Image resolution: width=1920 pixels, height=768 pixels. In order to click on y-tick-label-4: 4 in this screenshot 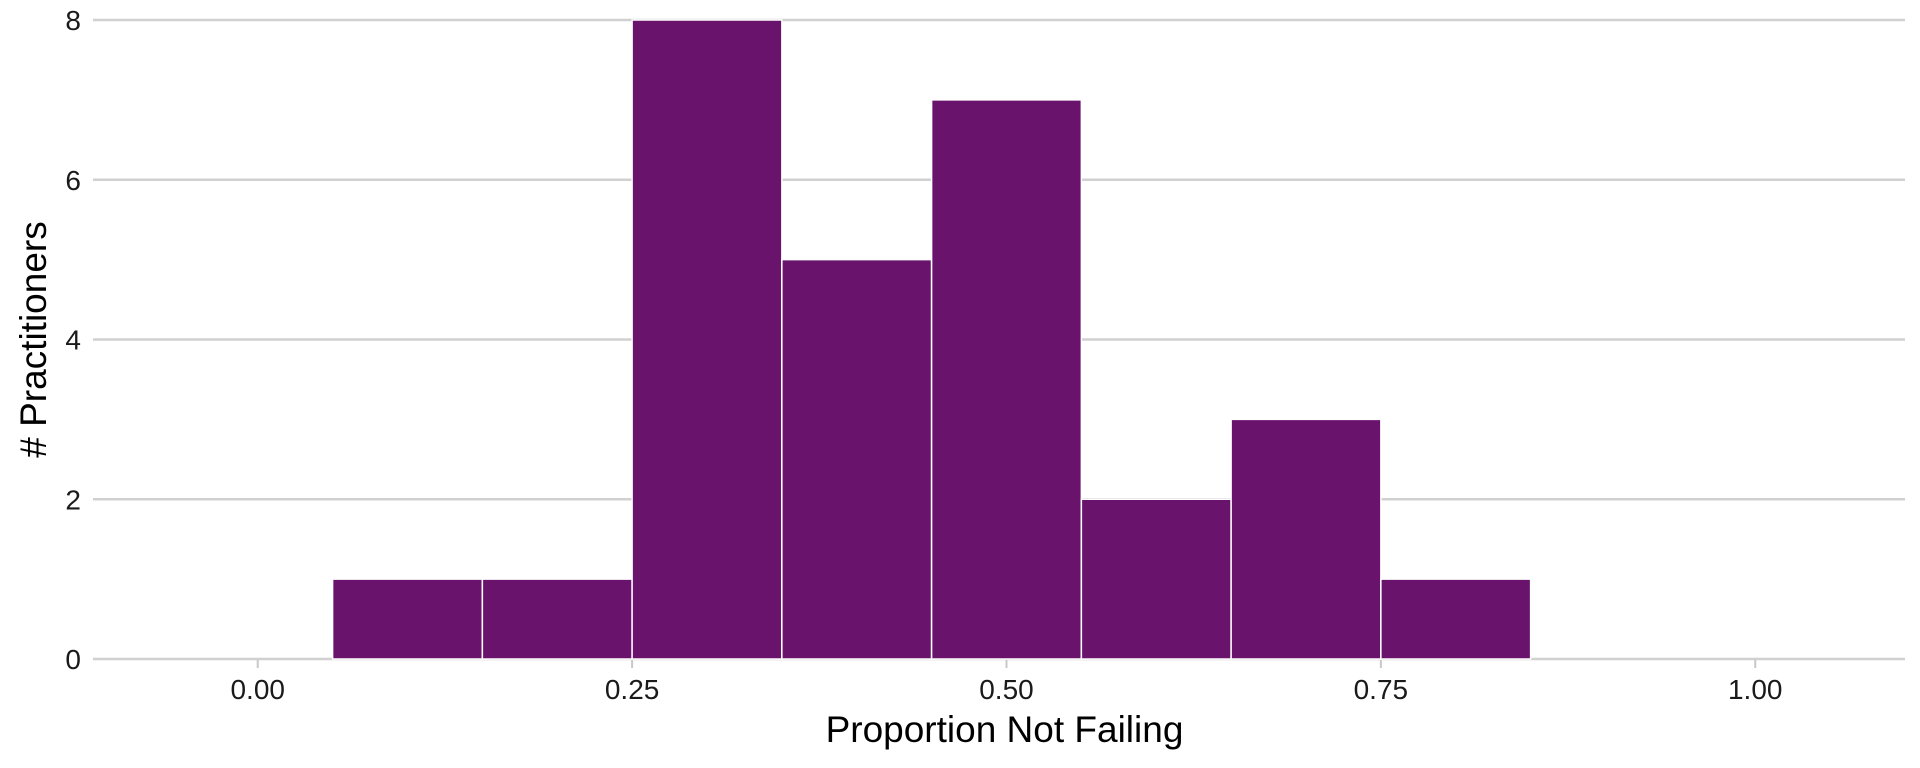, I will do `click(73, 340)`.